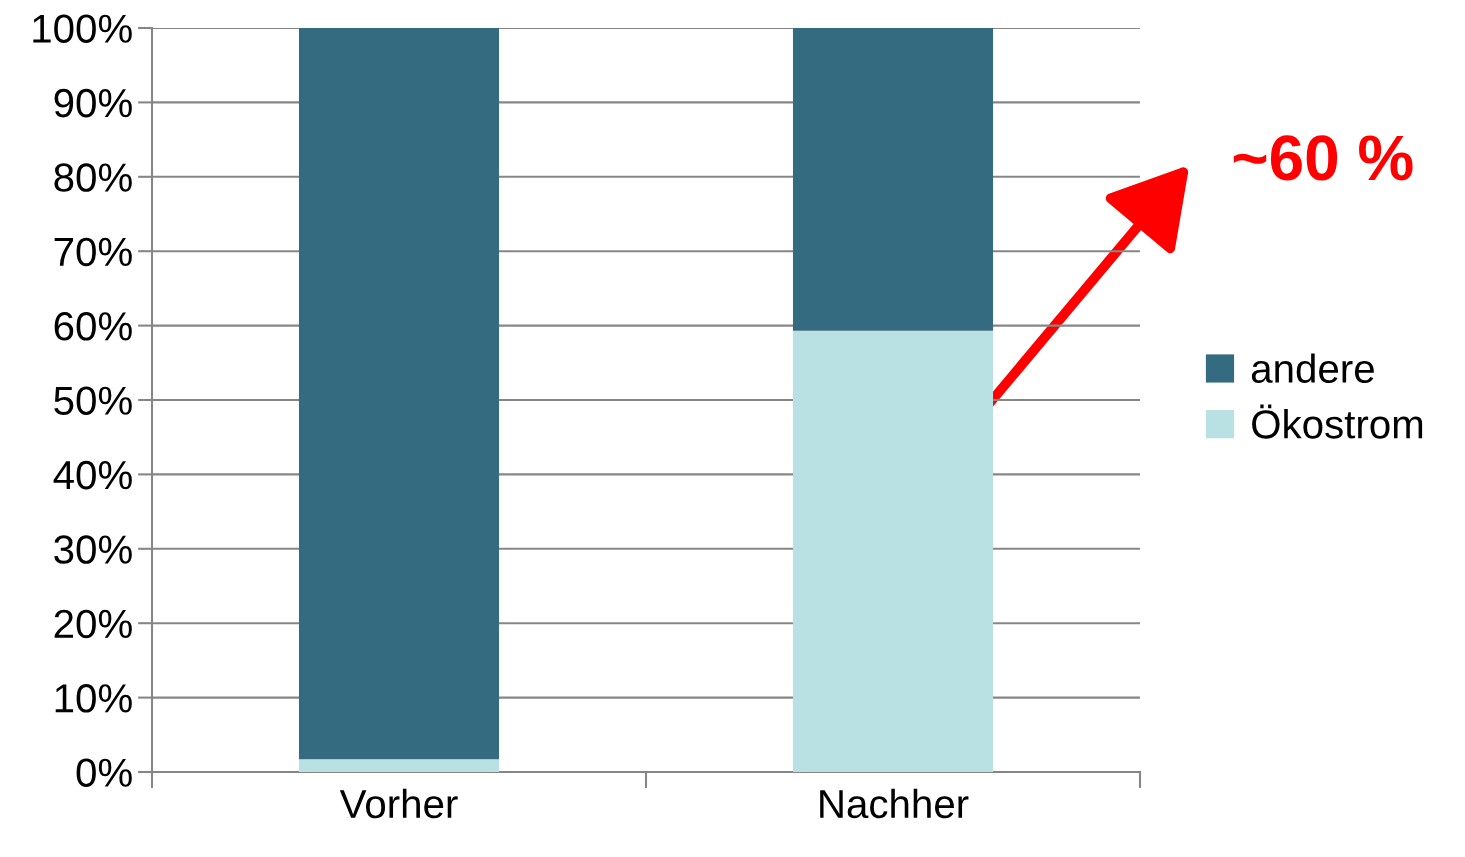 The image size is (1465, 857). I want to click on x-tick-label: Vorher, so click(398, 803).